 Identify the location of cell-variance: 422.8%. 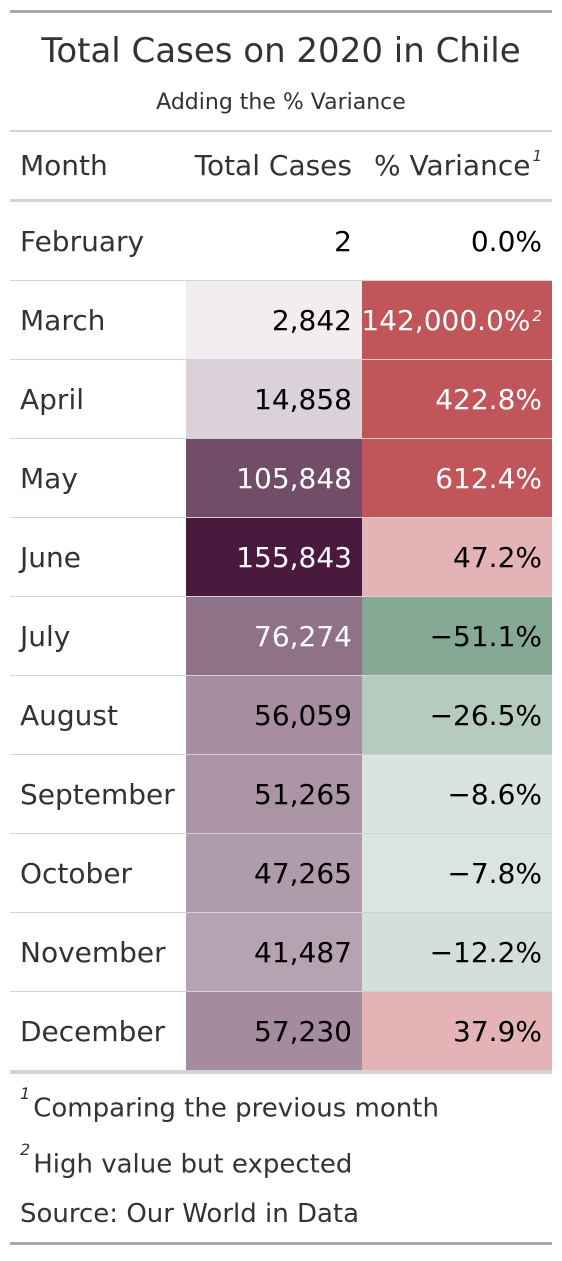
(457, 399).